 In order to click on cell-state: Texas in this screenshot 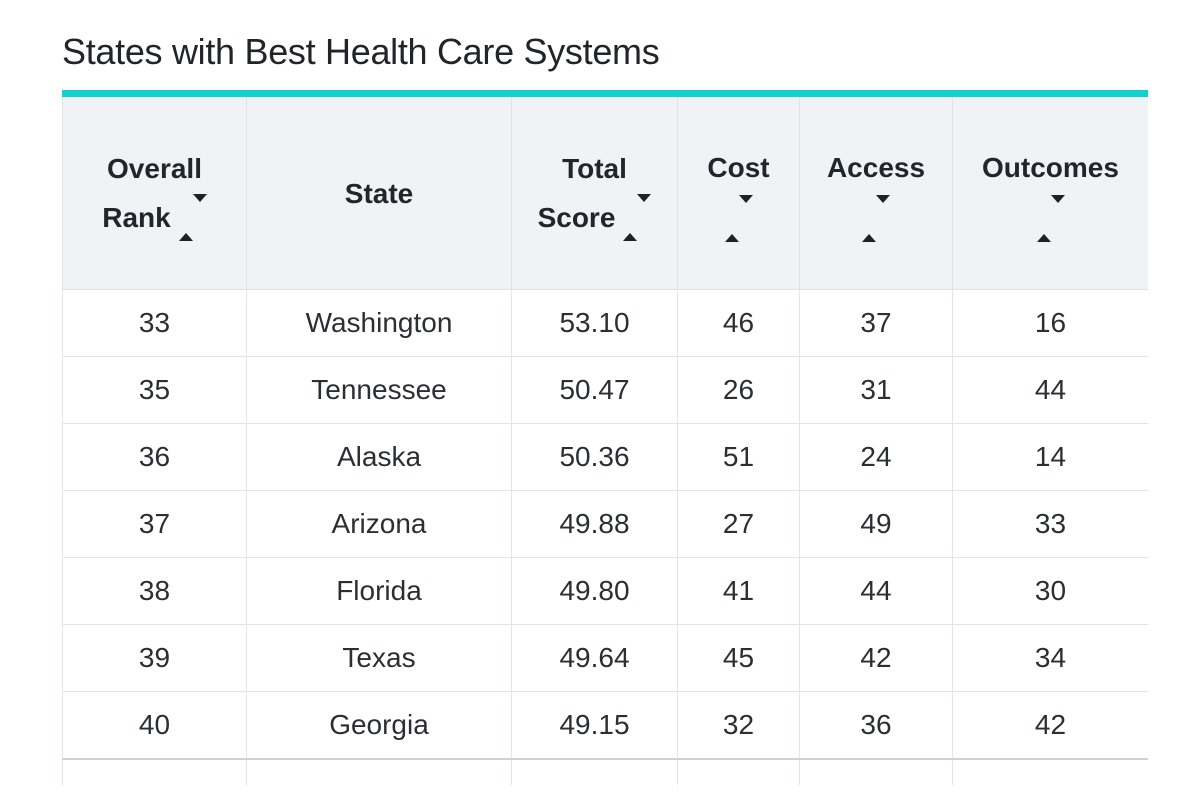, I will do `click(379, 658)`.